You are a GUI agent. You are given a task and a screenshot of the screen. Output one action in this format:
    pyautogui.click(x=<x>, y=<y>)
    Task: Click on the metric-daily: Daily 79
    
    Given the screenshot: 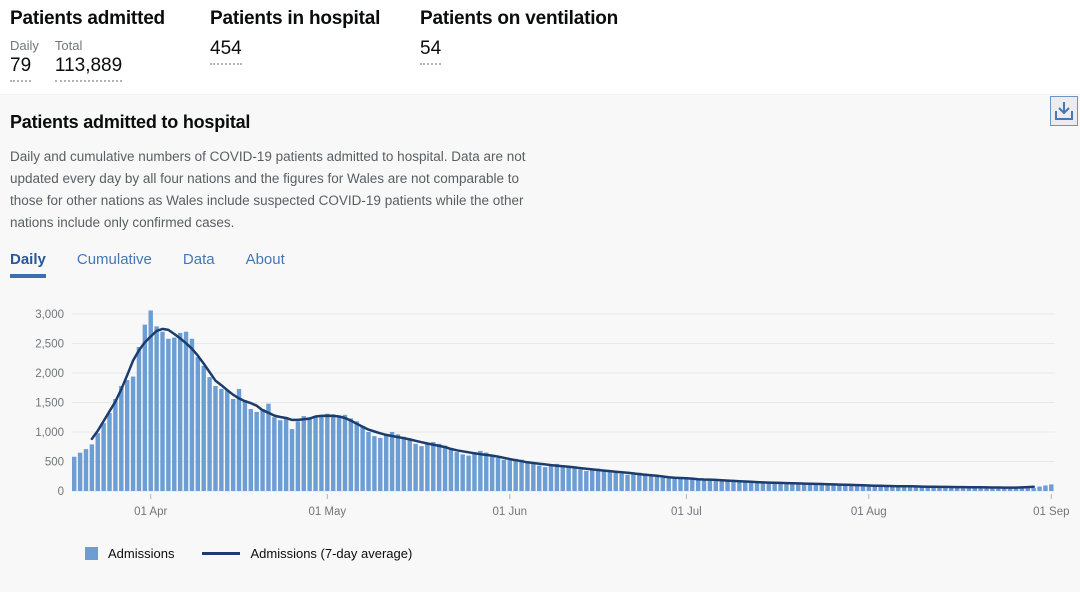 What is the action you would take?
    pyautogui.click(x=24, y=60)
    